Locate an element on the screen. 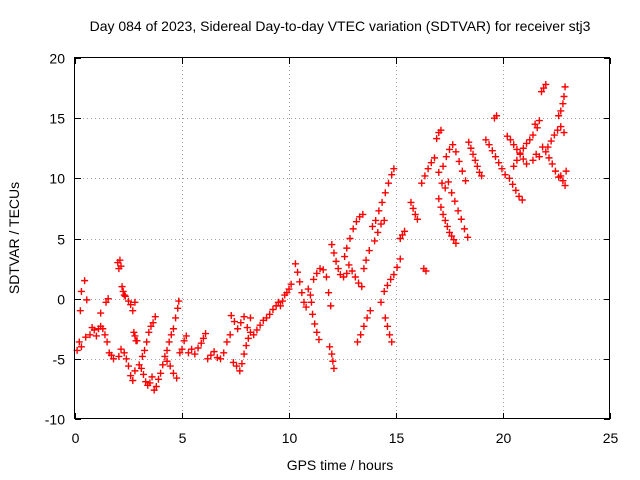 Image resolution: width=640 pixels, height=480 pixels. x-tick-label: 10 is located at coordinates (290, 438).